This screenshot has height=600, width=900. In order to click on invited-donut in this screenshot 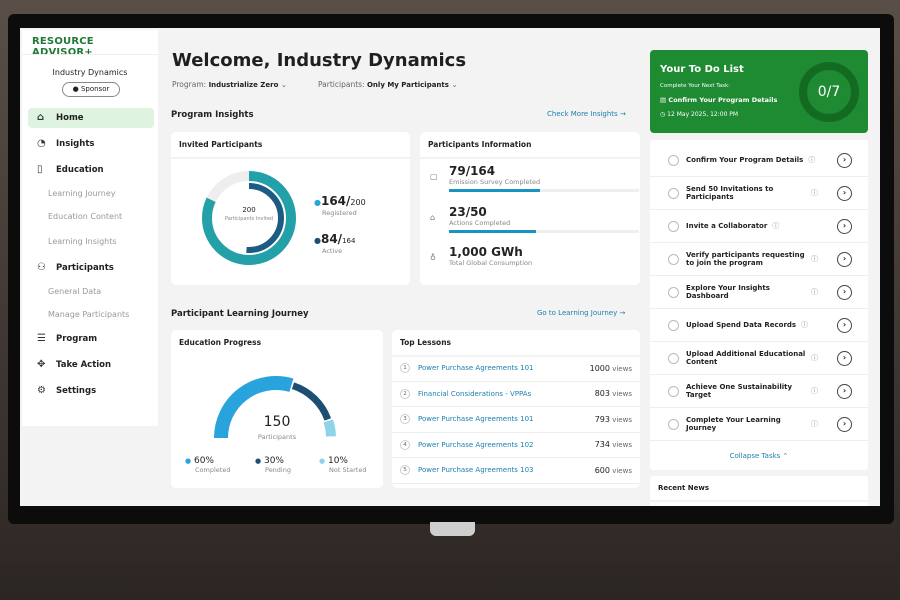, I will do `click(249, 218)`.